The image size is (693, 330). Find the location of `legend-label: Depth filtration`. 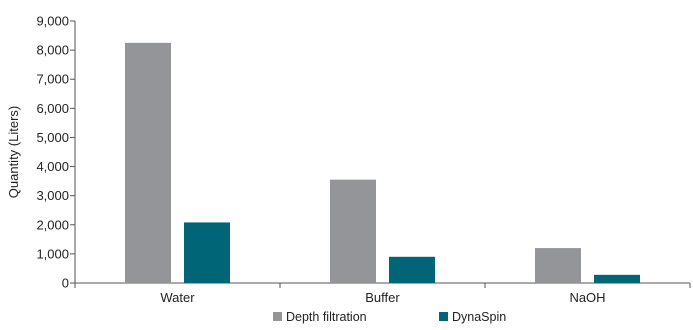

legend-label: Depth filtration is located at coordinates (326, 317).